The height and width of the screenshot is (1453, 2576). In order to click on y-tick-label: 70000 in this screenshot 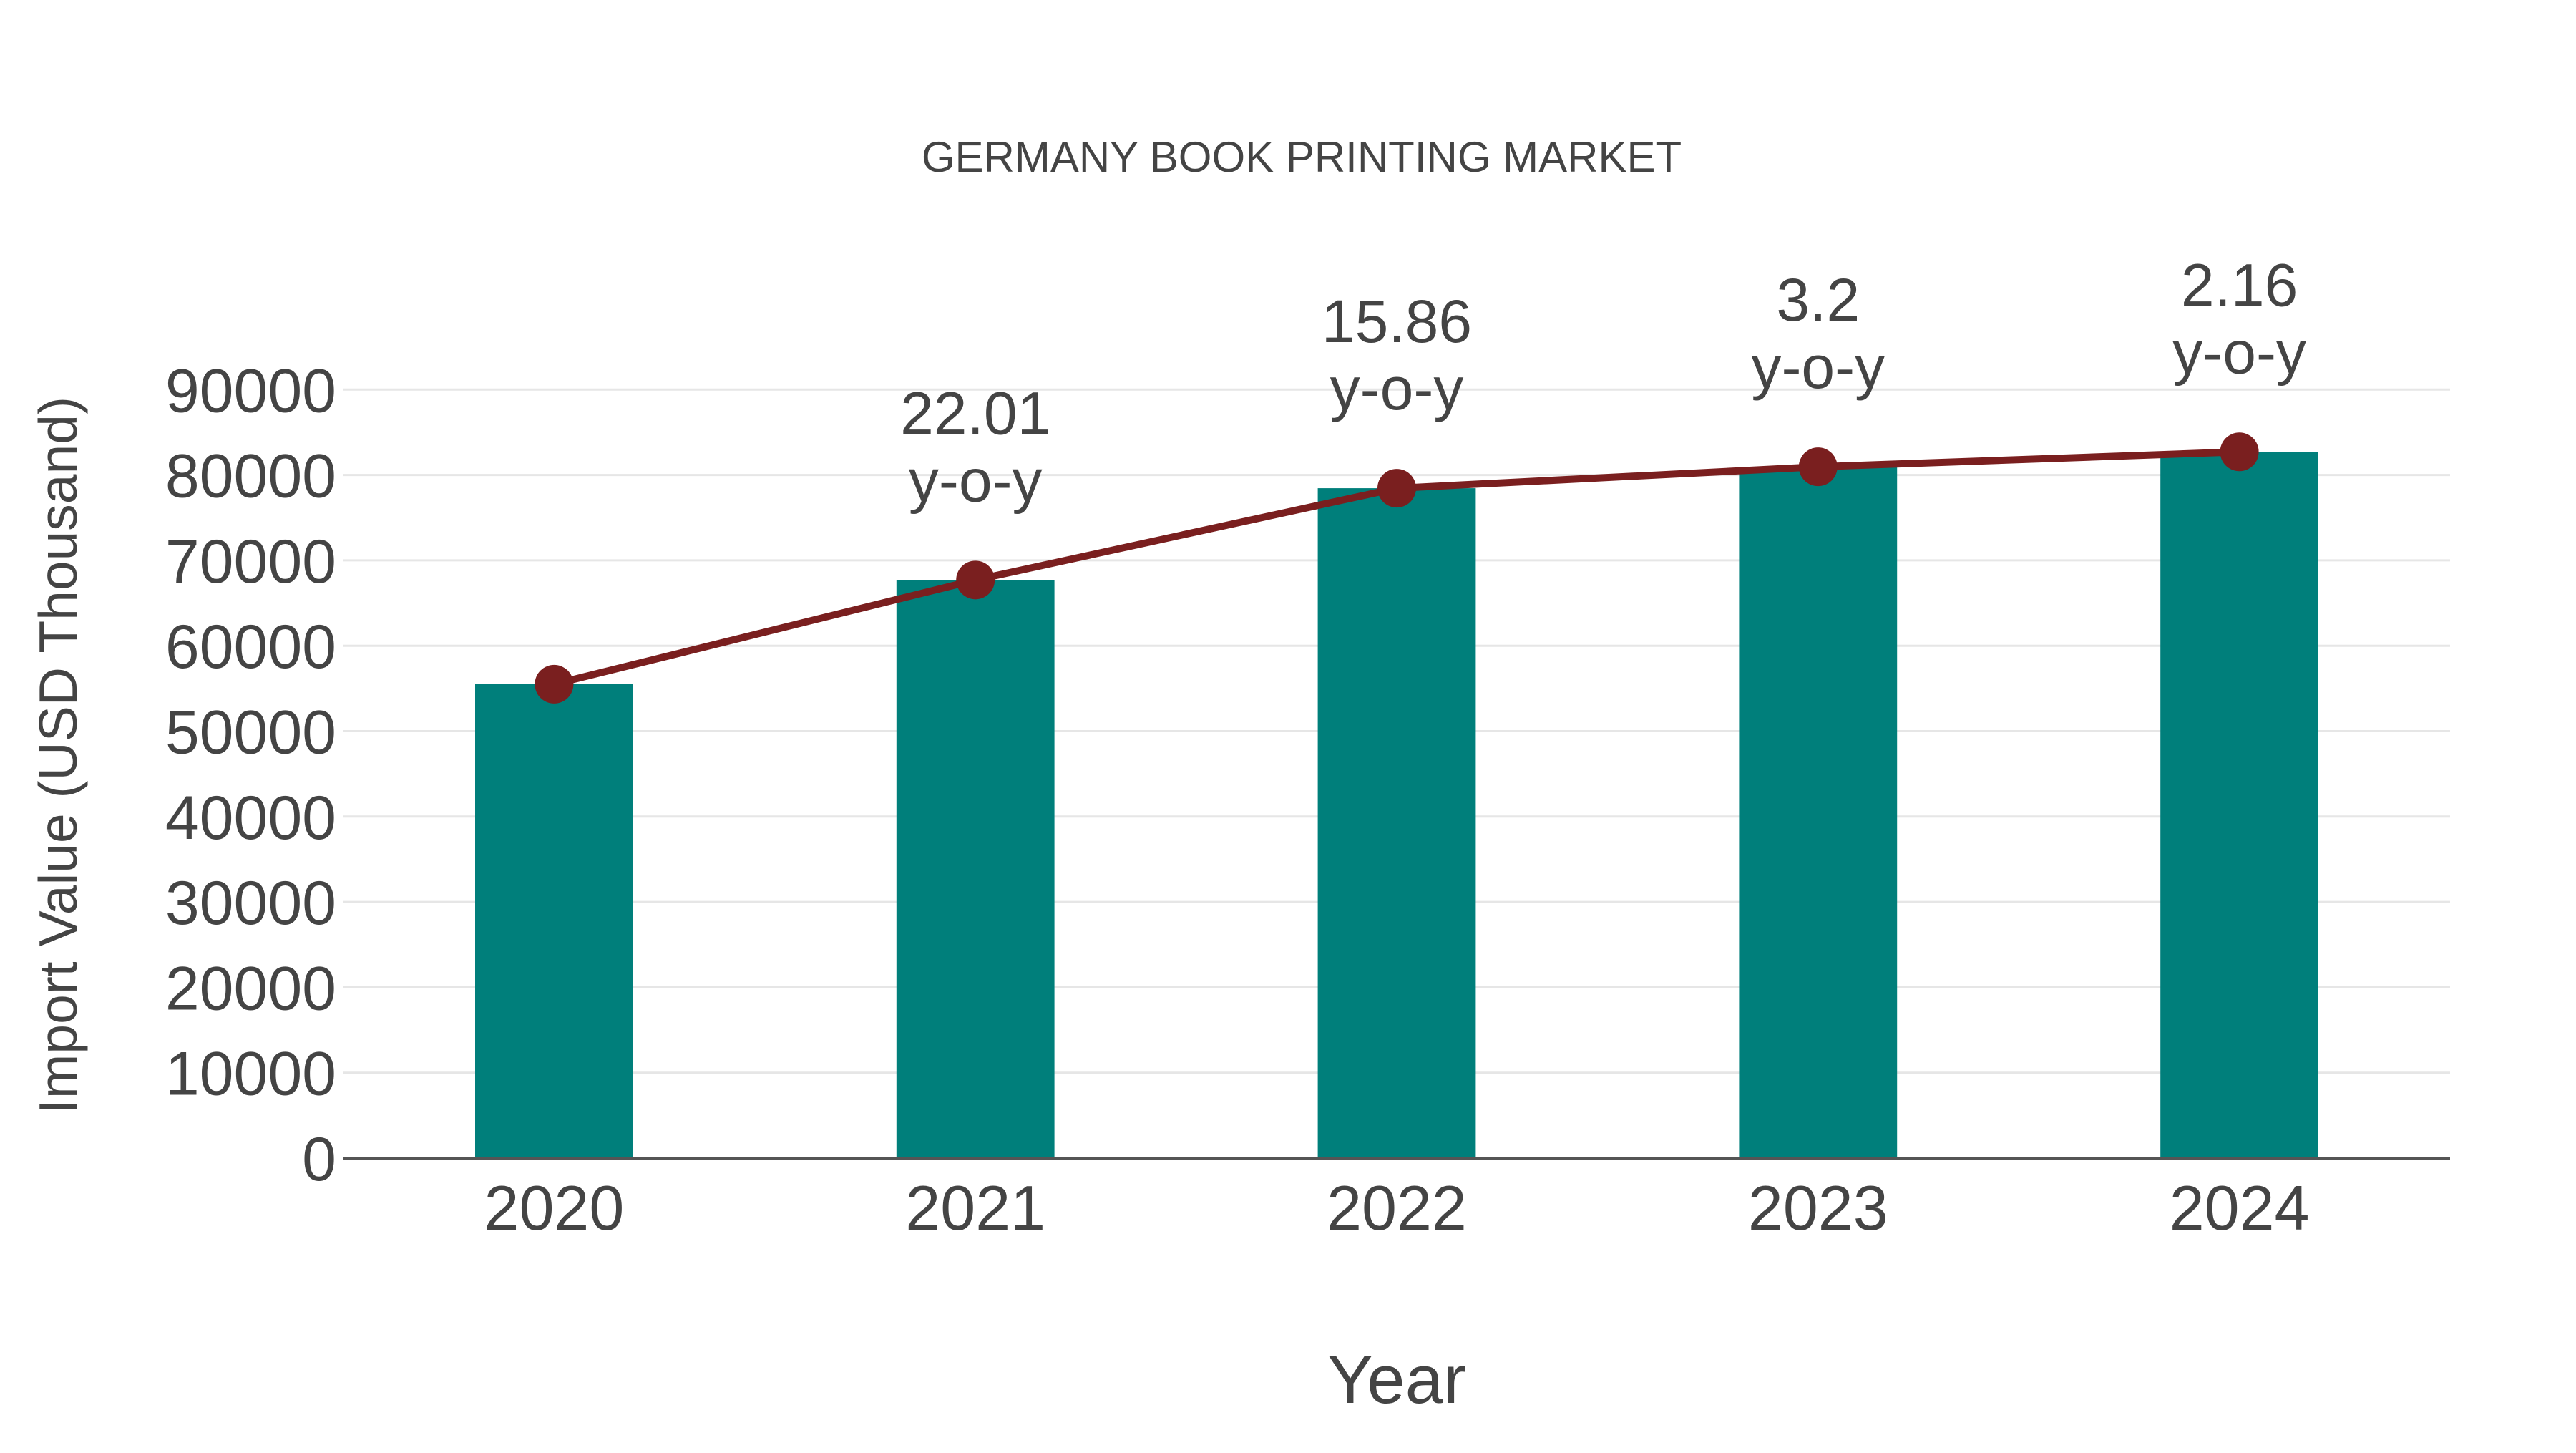, I will do `click(250, 562)`.